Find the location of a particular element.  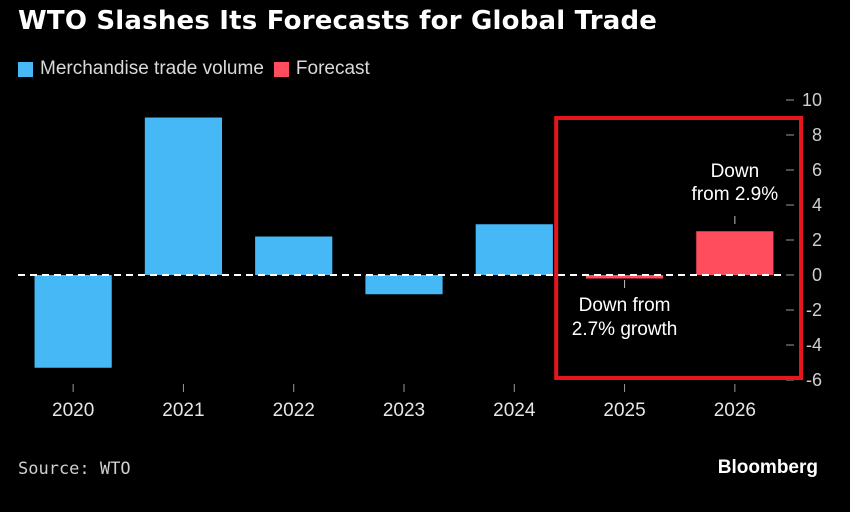

legend-swatch-forecast is located at coordinates (281, 69).